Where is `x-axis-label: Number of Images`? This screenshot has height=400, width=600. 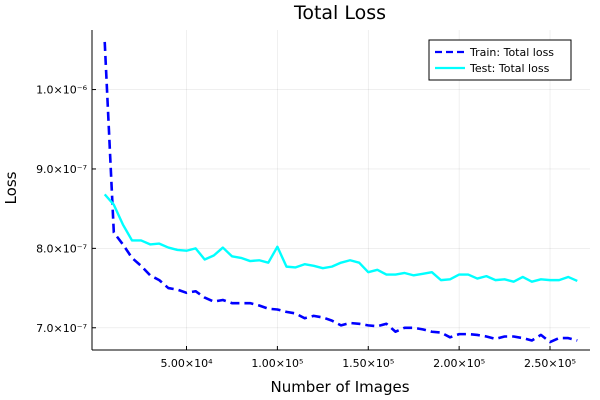 x-axis-label: Number of Images is located at coordinates (339, 387).